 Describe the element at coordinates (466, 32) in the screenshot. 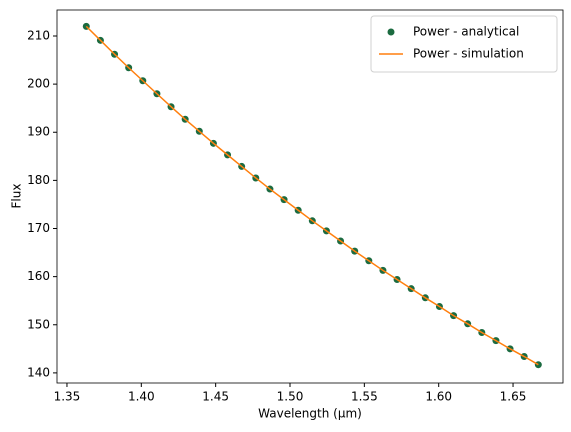

I see `legend-label: Power - analytical` at that location.